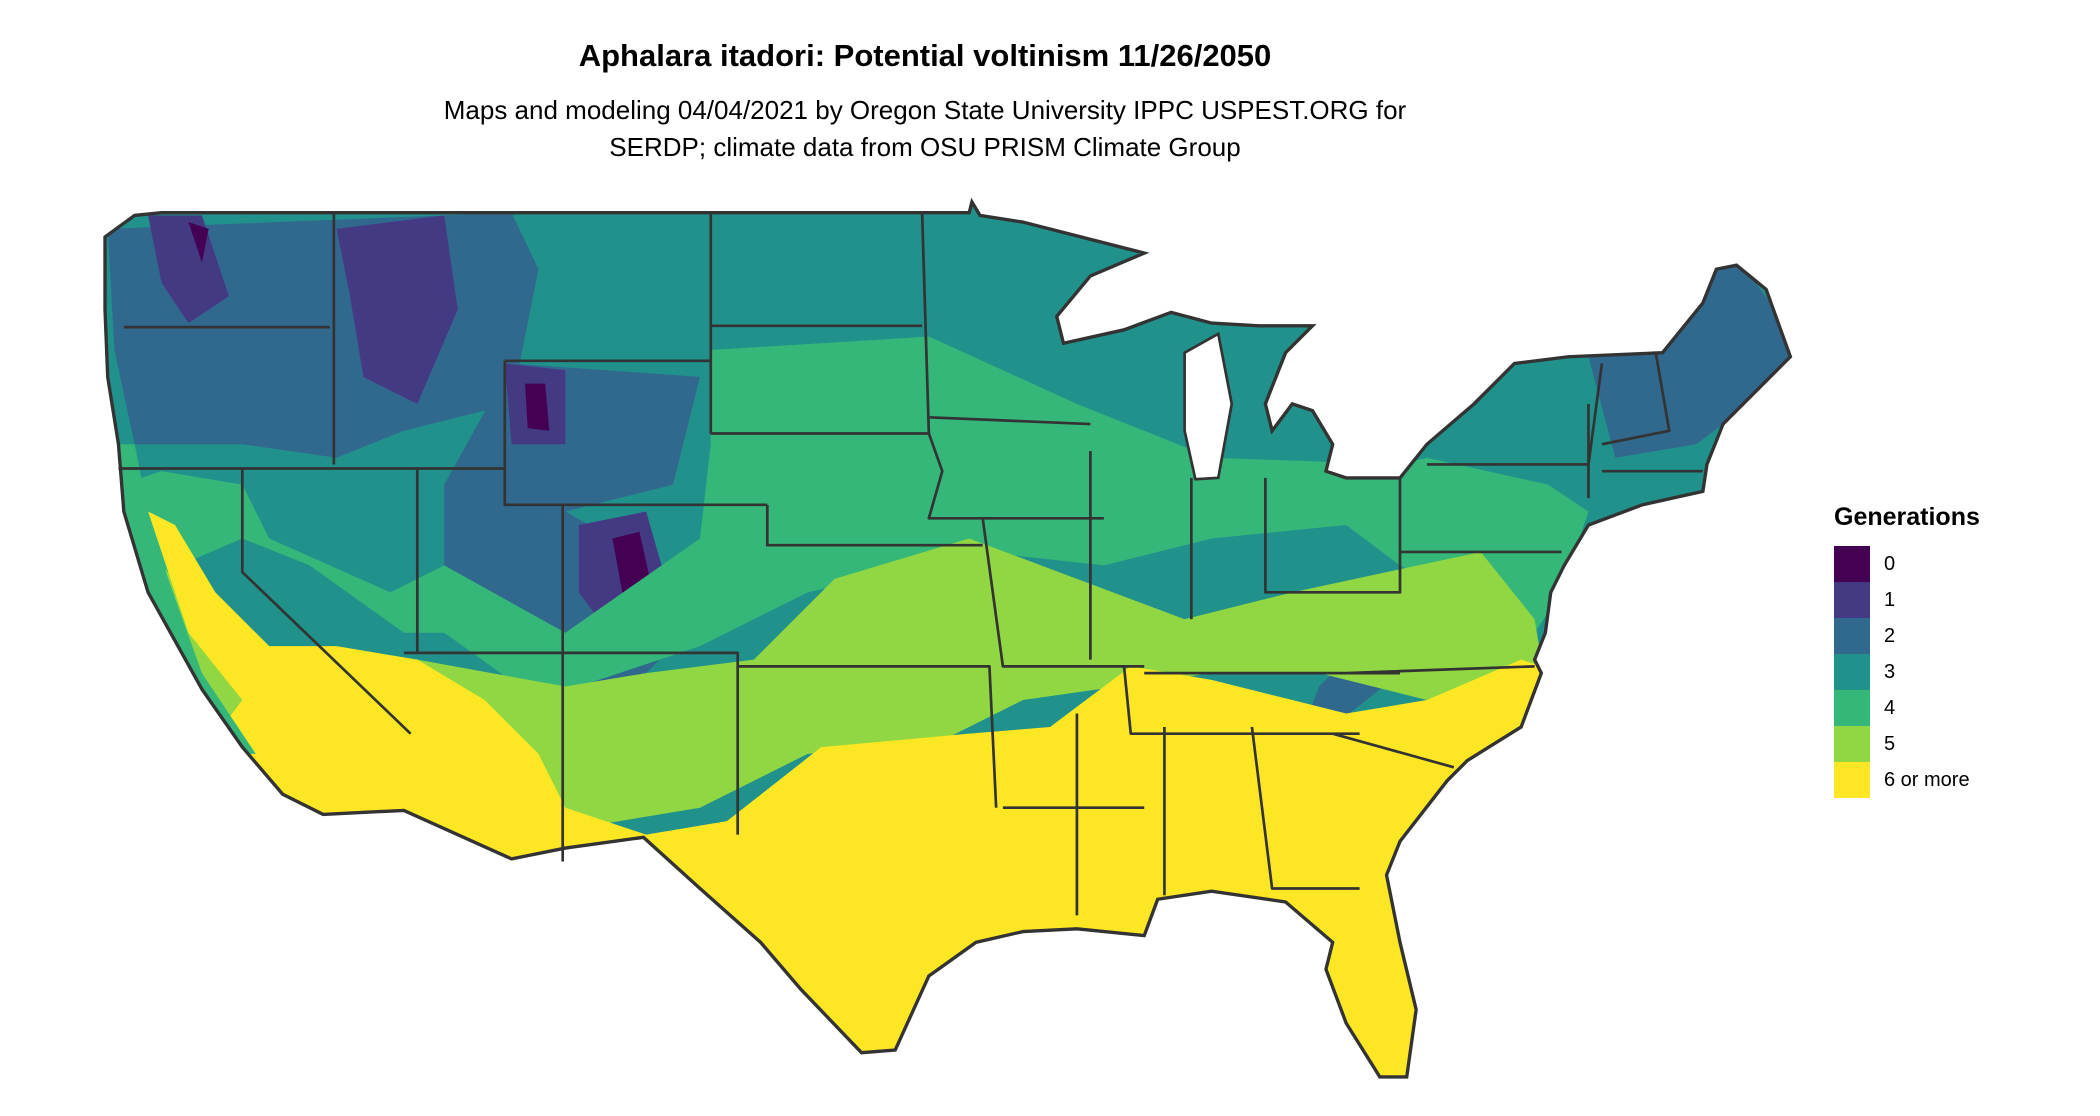 This screenshot has height=1116, width=2100. I want to click on zone-2-northeast, so click(1689, 356).